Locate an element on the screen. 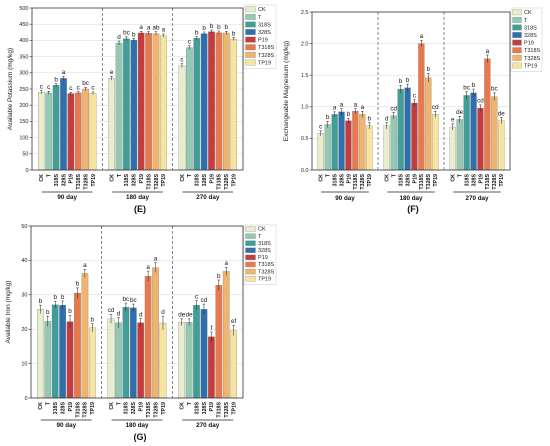  panel-g-bar-T is located at coordinates (189, 360).